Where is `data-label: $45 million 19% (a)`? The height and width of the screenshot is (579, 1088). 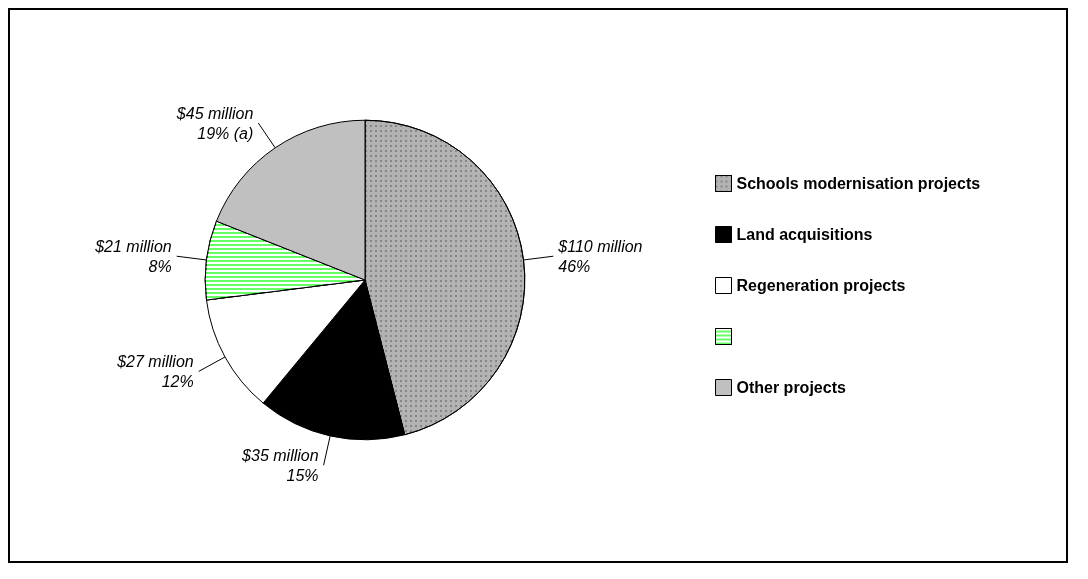 data-label: $45 million 19% (a) is located at coordinates (214, 123).